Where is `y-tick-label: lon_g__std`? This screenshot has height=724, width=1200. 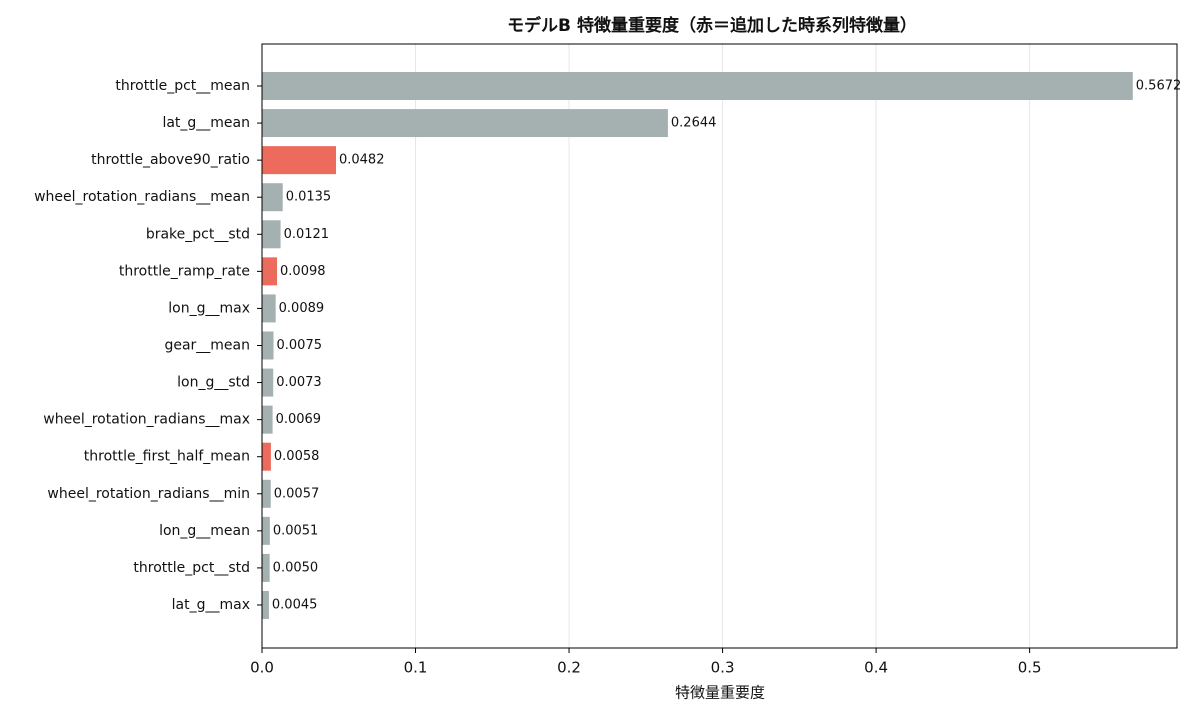 y-tick-label: lon_g__std is located at coordinates (213, 383).